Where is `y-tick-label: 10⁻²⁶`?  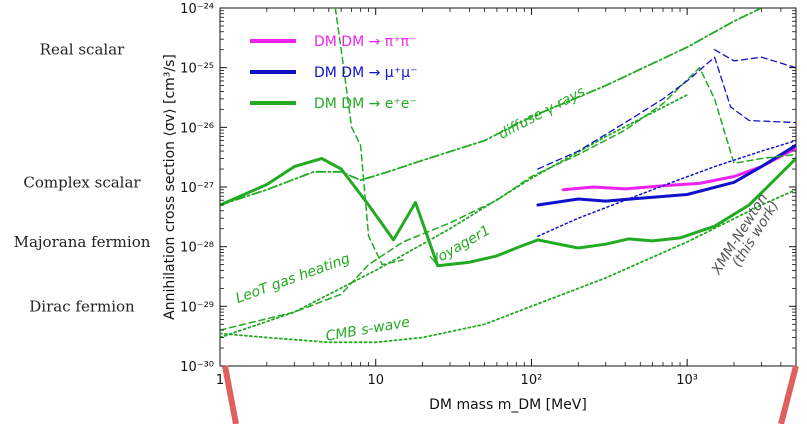 y-tick-label: 10⁻²⁶ is located at coordinates (197, 128).